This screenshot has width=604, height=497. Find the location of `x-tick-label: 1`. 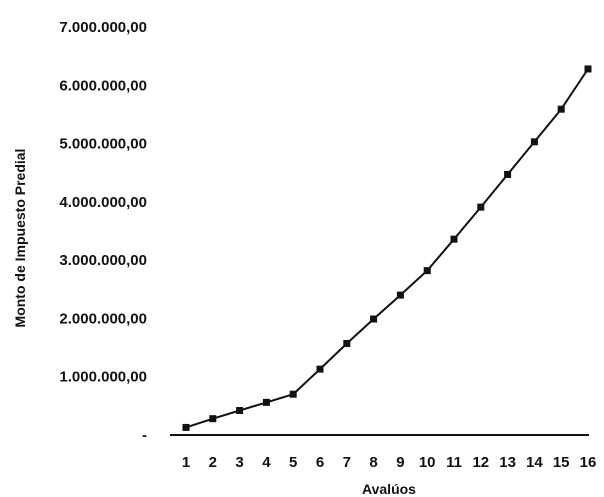

x-tick-label: 1 is located at coordinates (186, 462).